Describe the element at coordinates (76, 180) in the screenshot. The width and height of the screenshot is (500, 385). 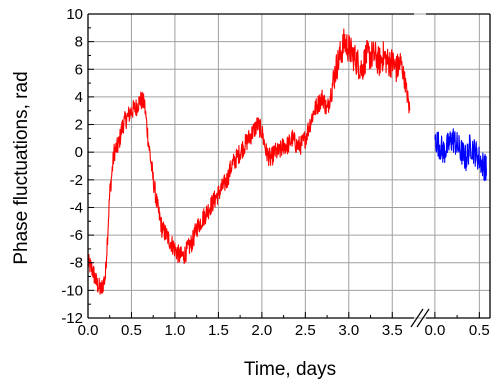
I see `y-tick-label: -2` at that location.